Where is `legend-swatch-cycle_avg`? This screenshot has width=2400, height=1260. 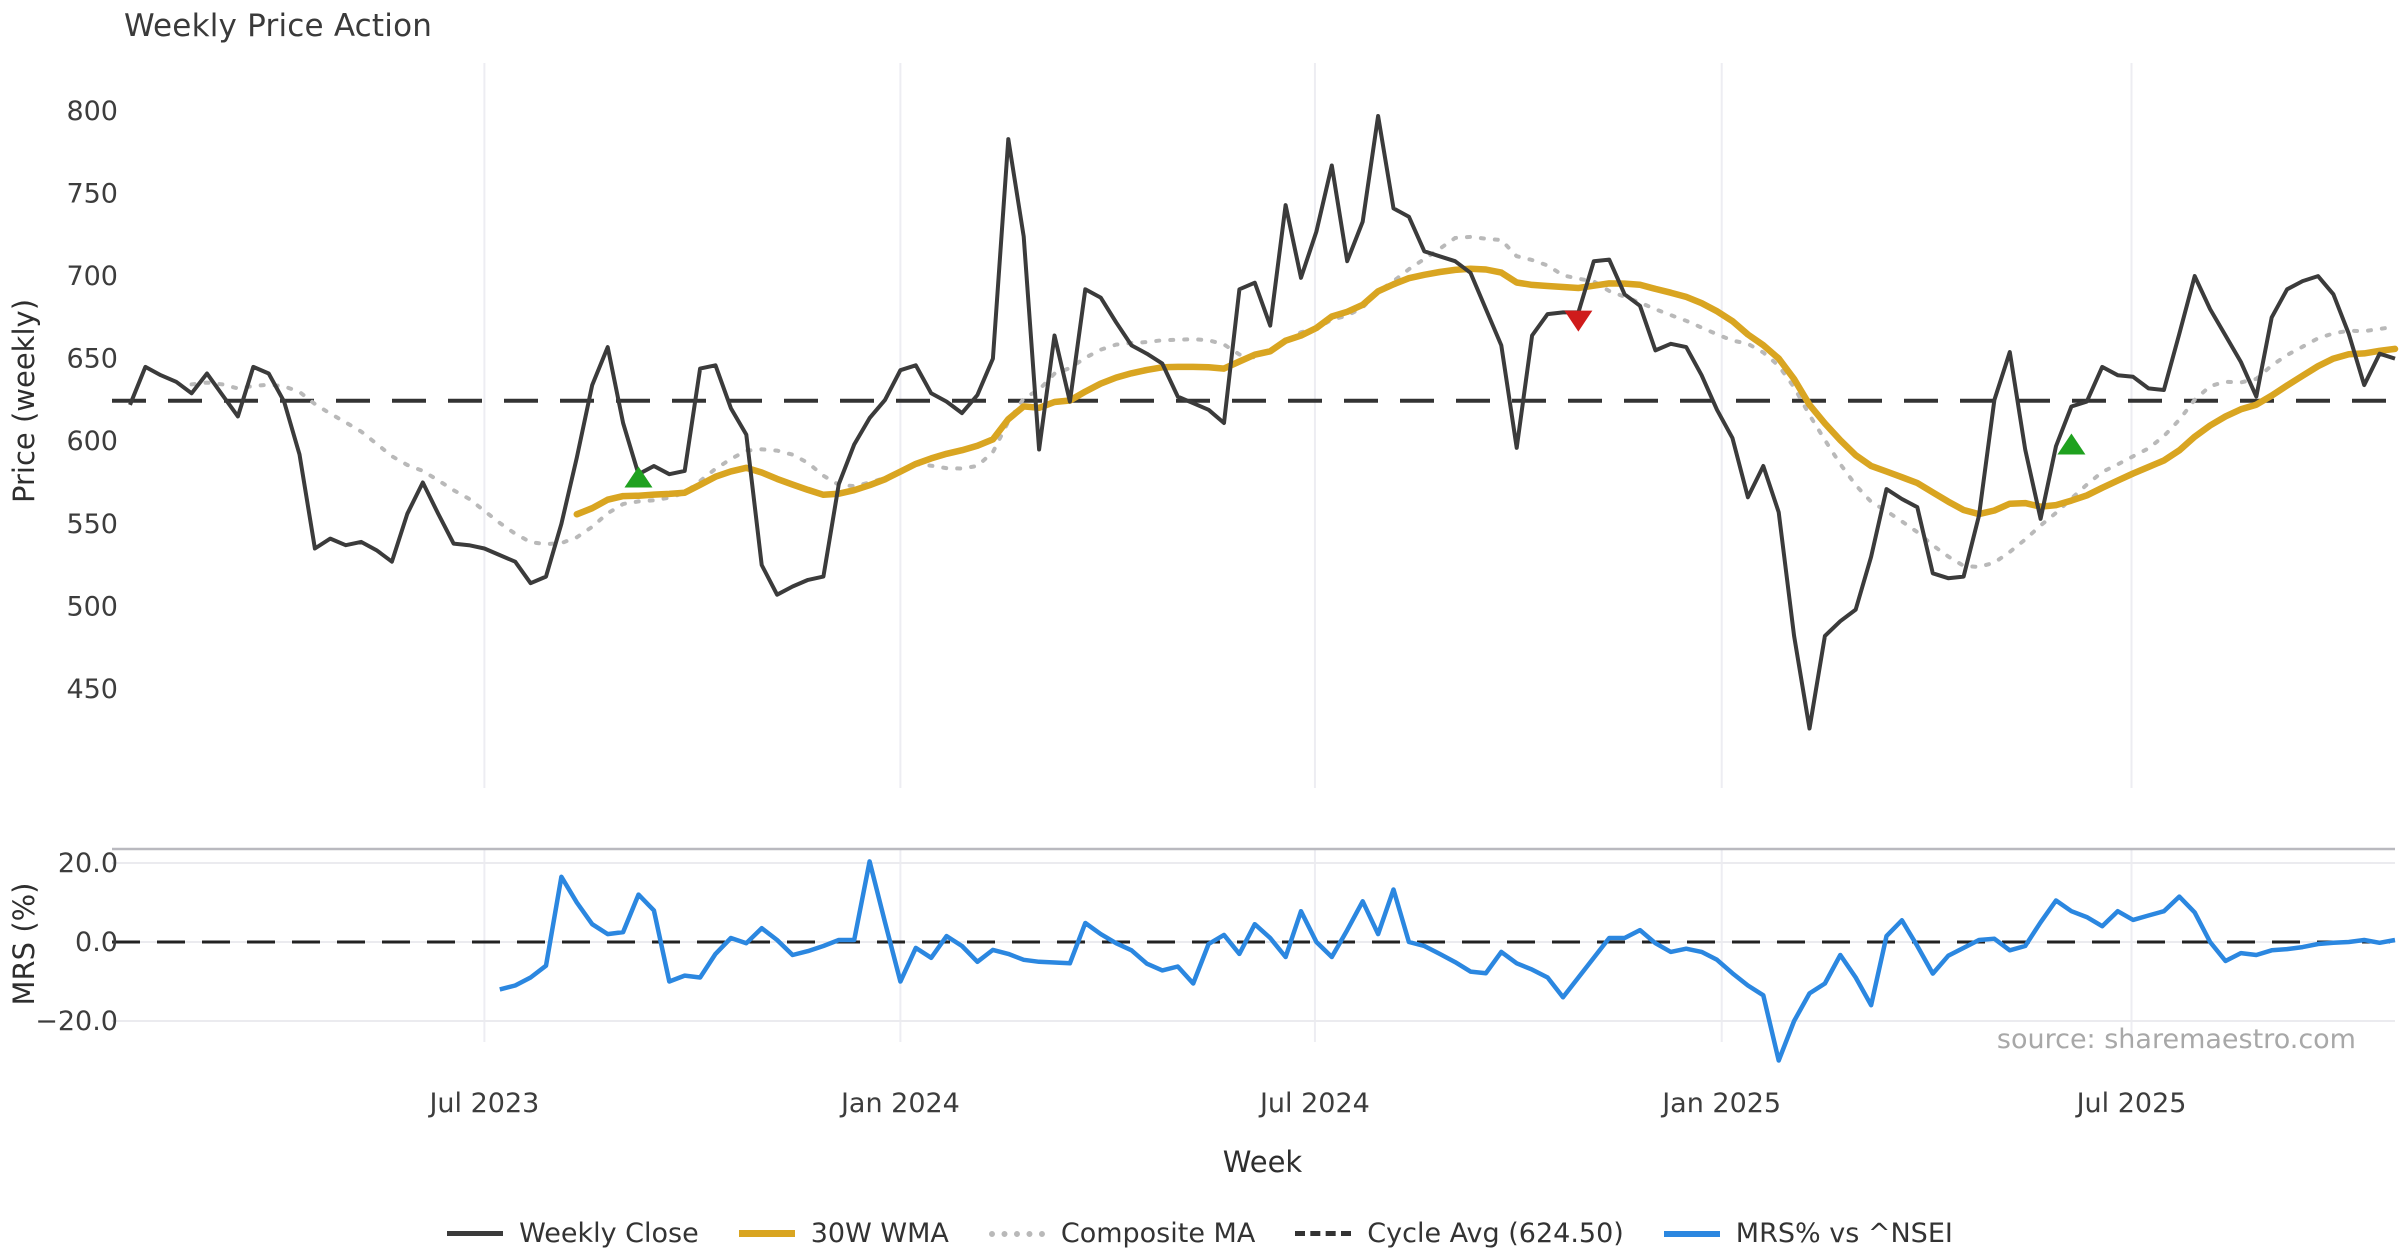
legend-swatch-cycle_avg is located at coordinates (1323, 1233).